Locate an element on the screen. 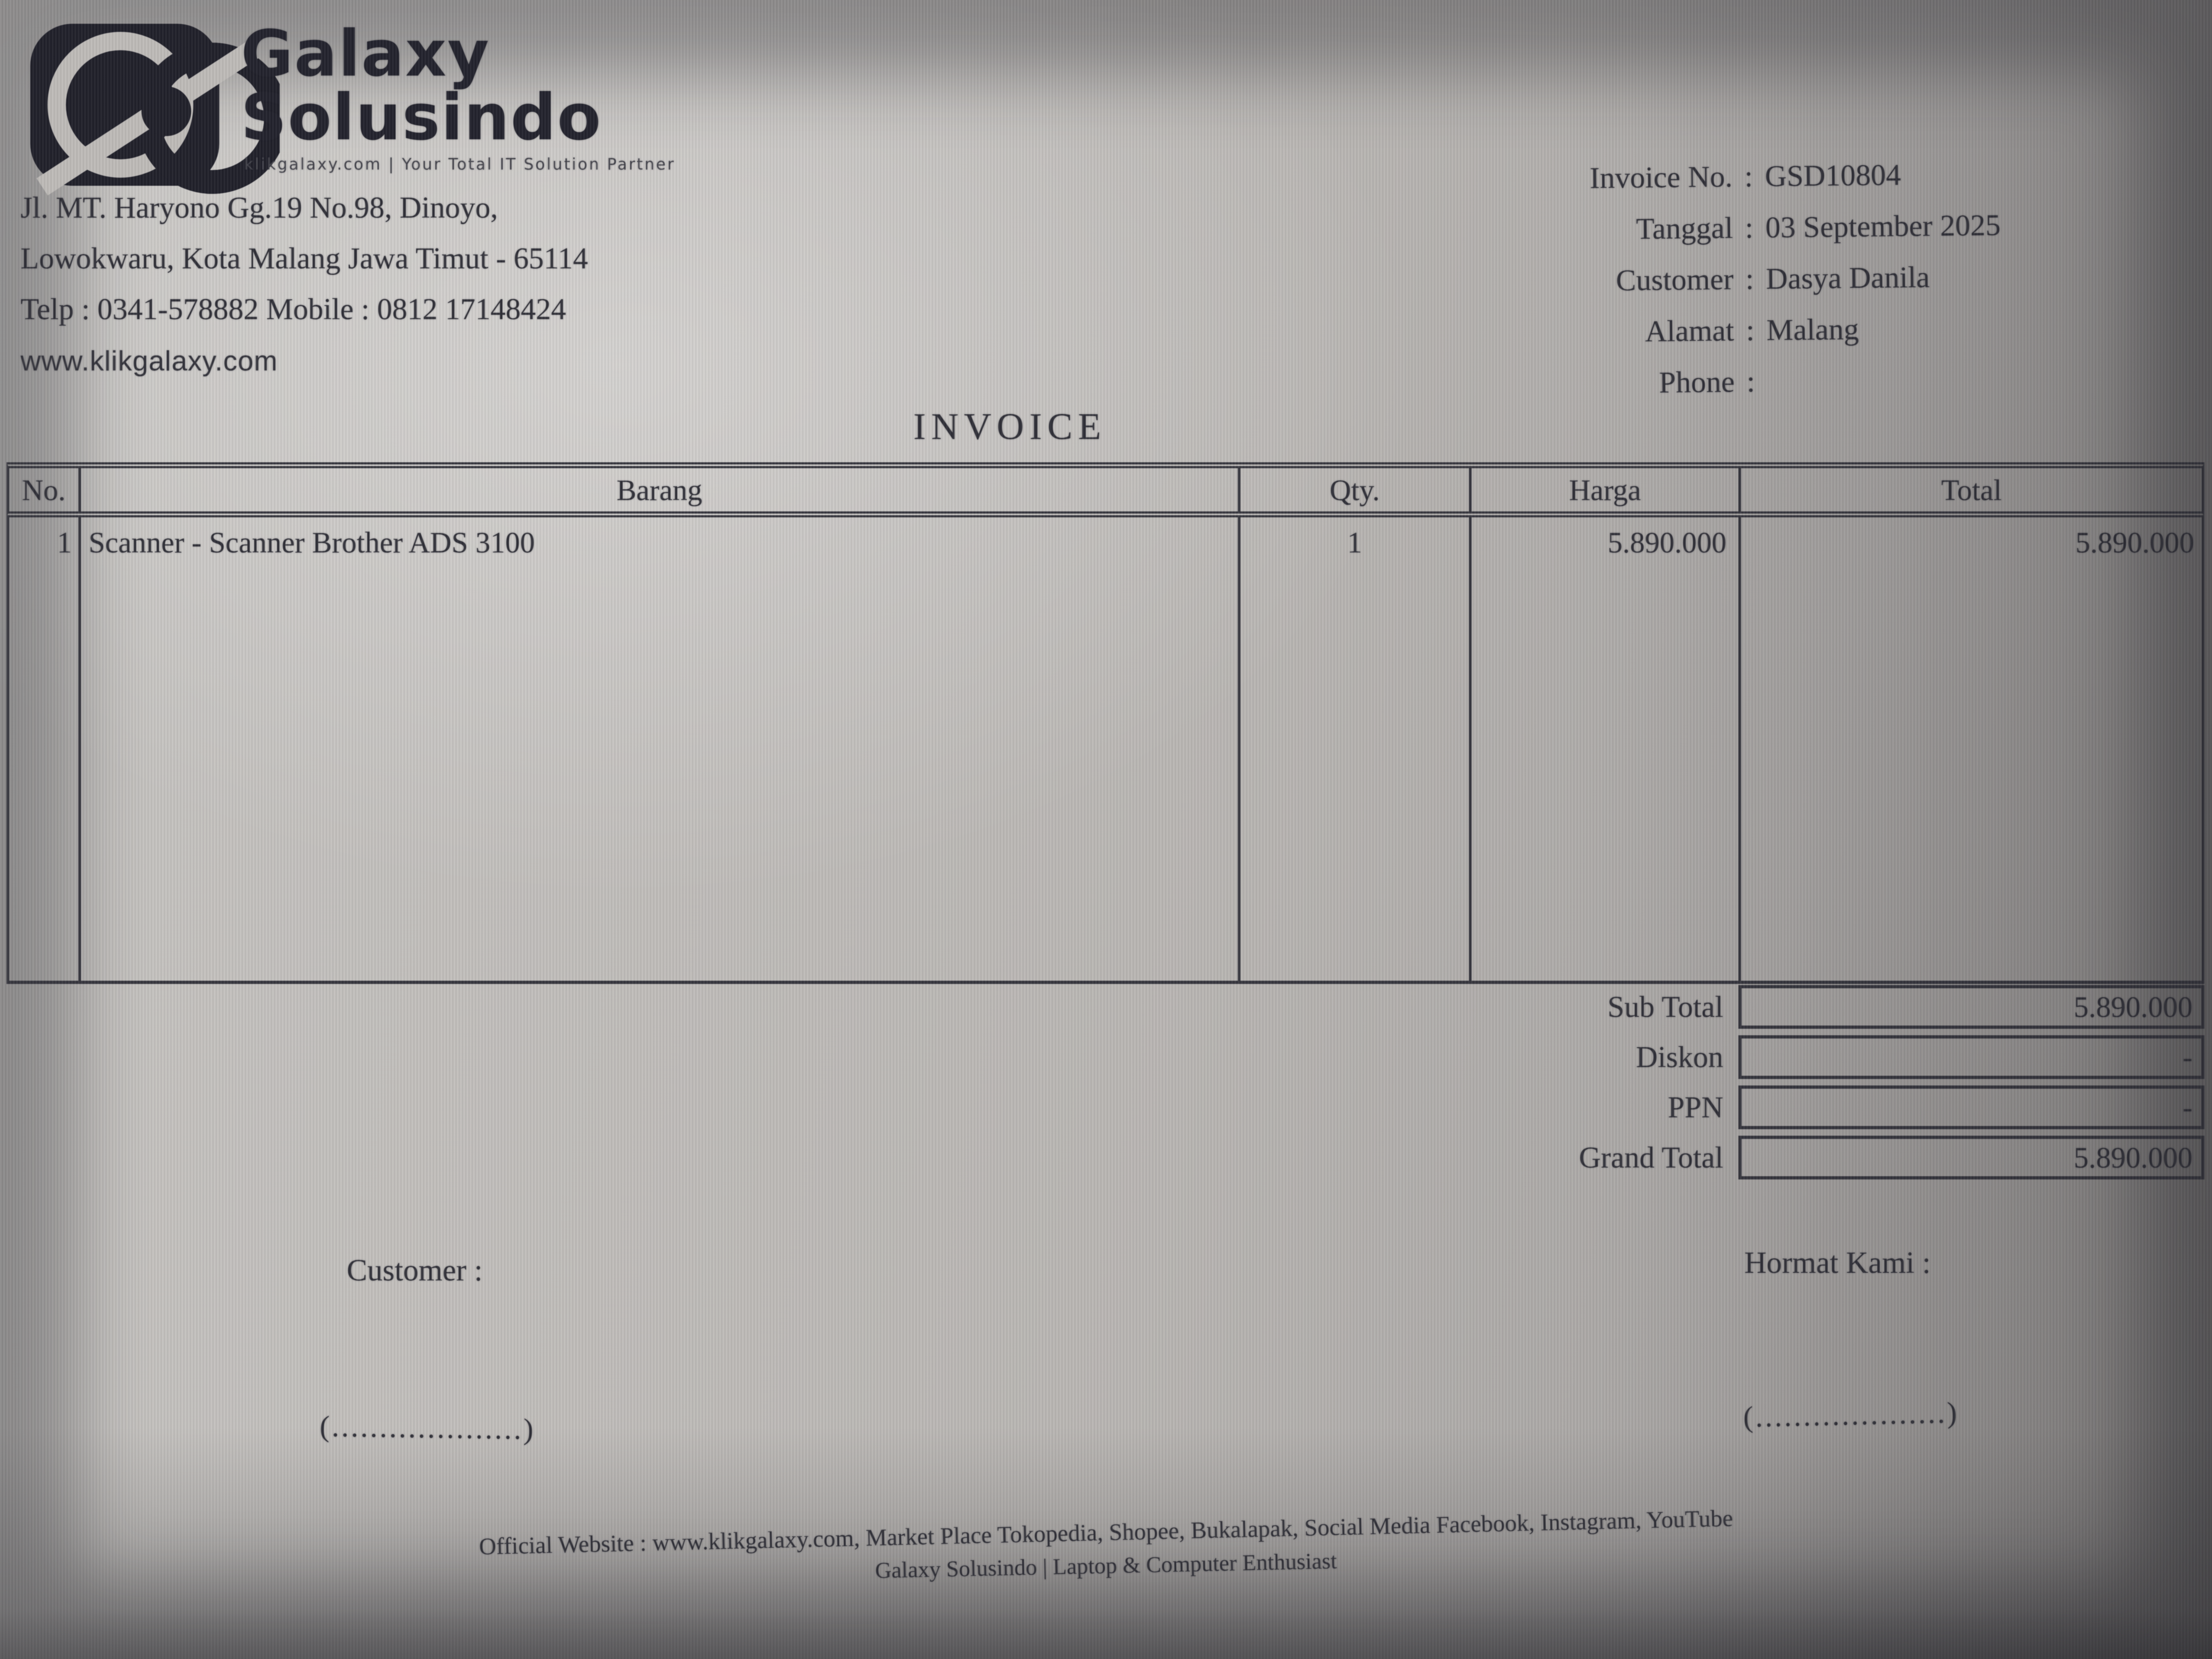 Image resolution: width=2212 pixels, height=1659 pixels. grandtotal-label: Grand Total is located at coordinates (1651, 1158).